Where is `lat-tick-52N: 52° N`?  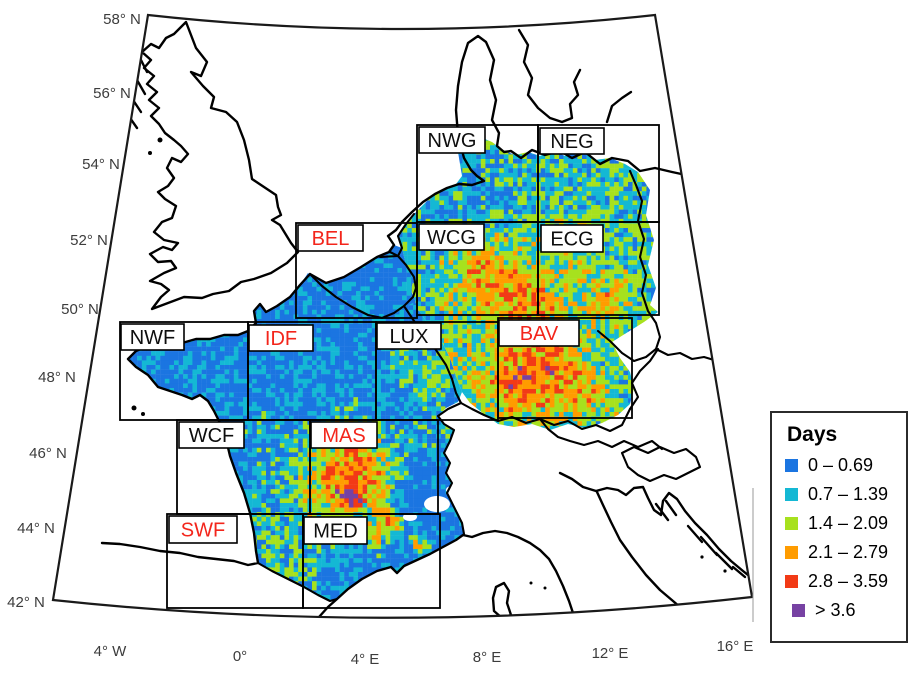 lat-tick-52N: 52° N is located at coordinates (89, 240).